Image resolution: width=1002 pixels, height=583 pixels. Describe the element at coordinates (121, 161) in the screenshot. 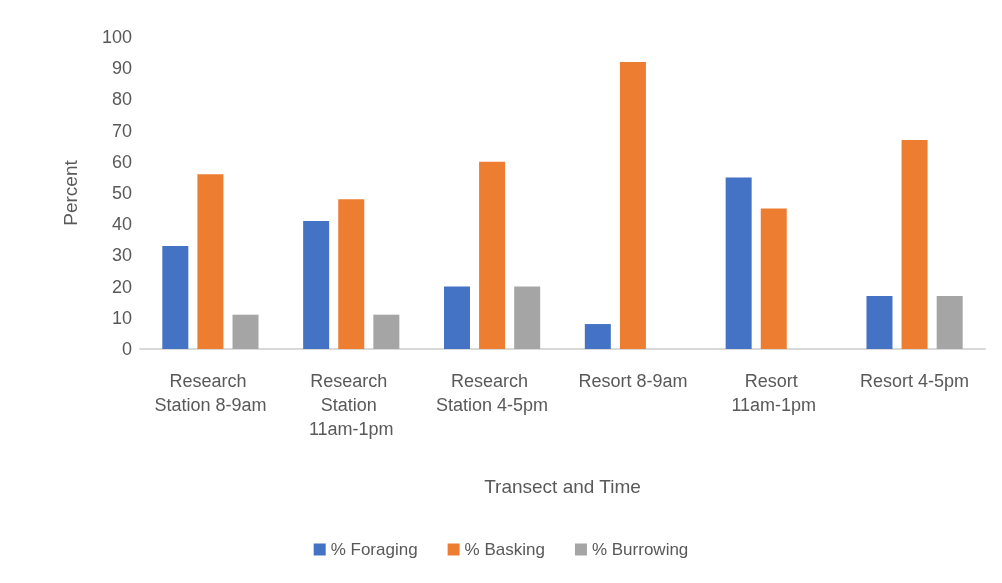

I see `y-tick-label: 60` at that location.